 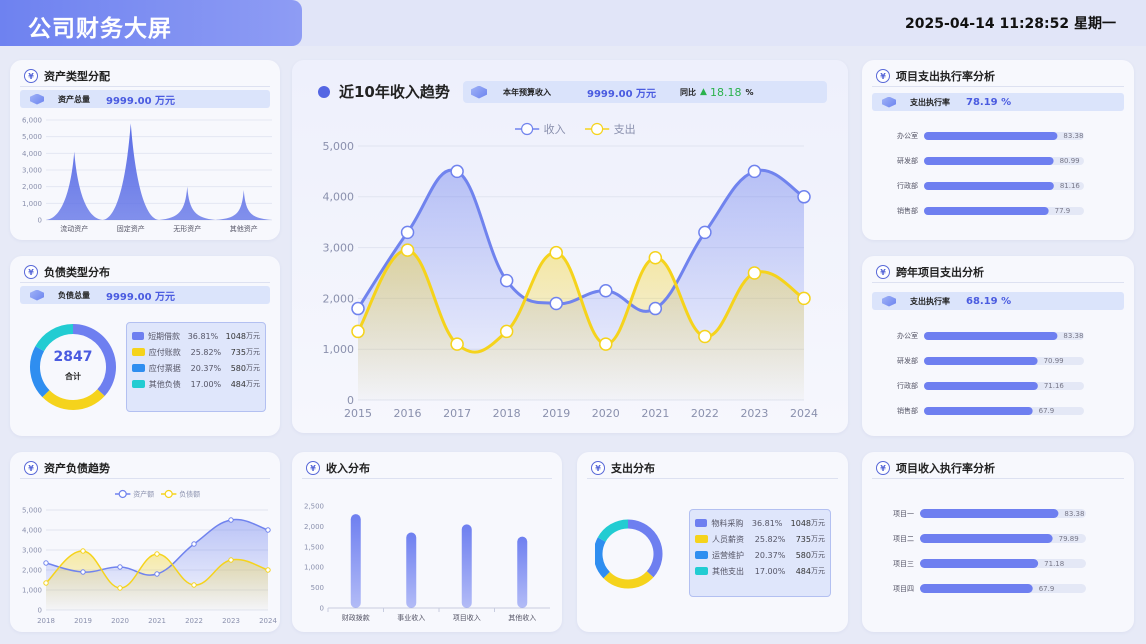 I want to click on legend-label: 负债额, so click(x=189, y=493).